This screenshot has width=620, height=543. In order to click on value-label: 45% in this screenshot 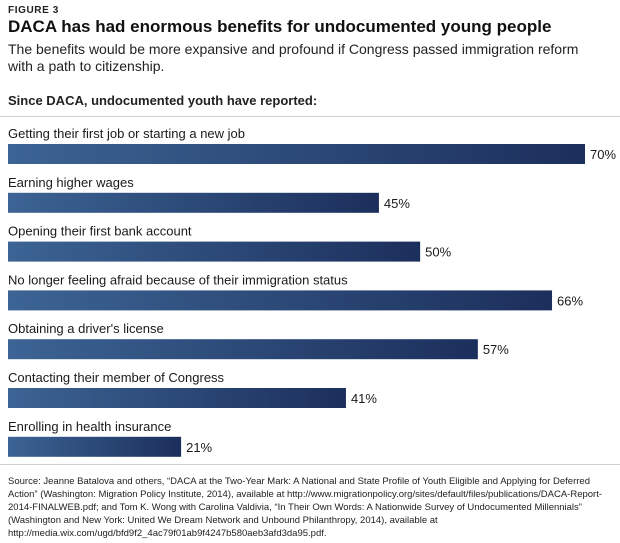, I will do `click(397, 203)`.